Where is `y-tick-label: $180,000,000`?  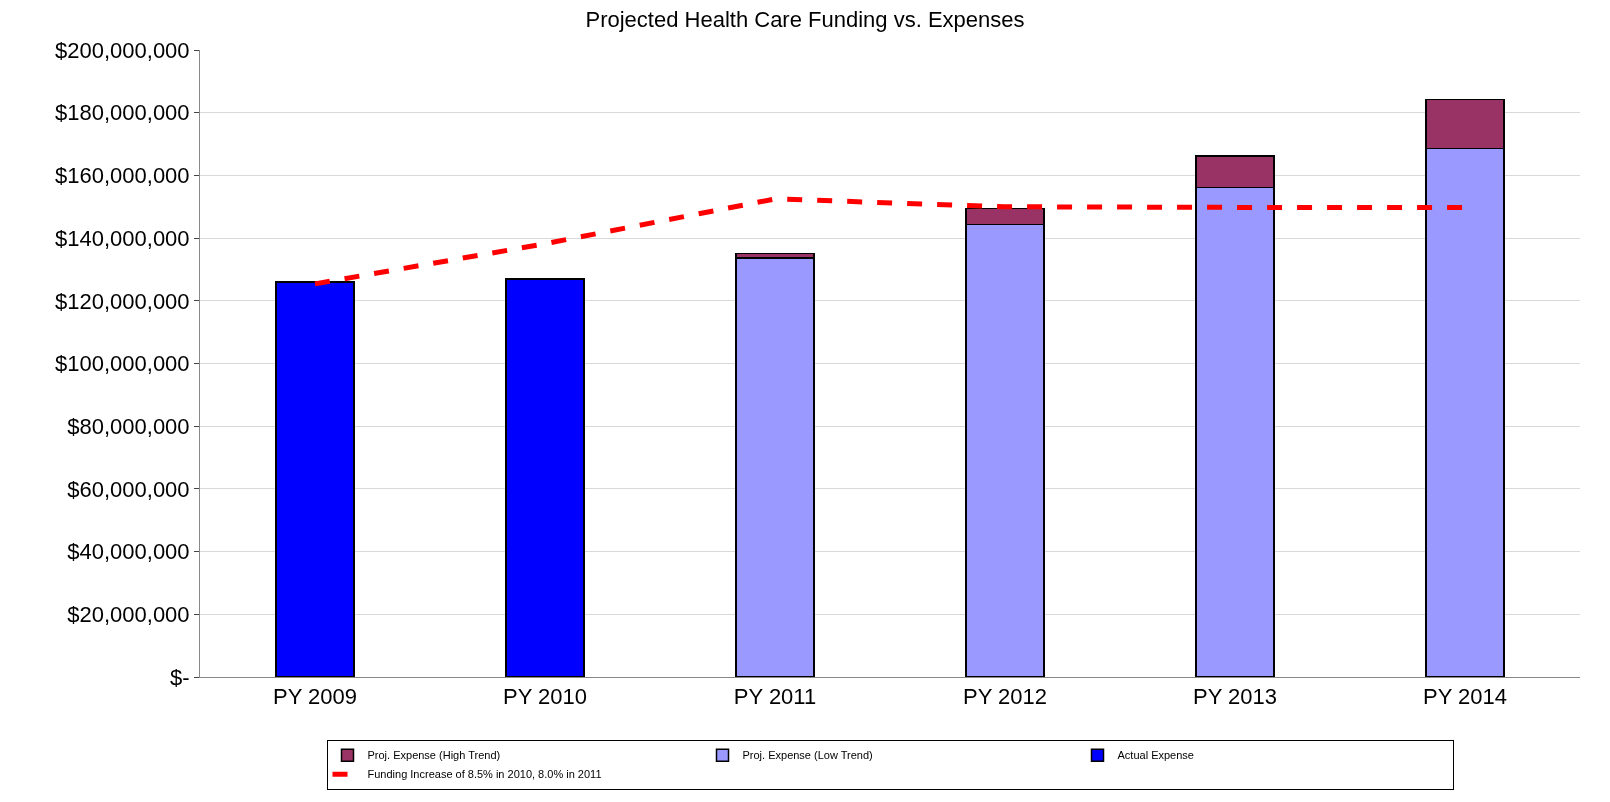
y-tick-label: $180,000,000 is located at coordinates (122, 113).